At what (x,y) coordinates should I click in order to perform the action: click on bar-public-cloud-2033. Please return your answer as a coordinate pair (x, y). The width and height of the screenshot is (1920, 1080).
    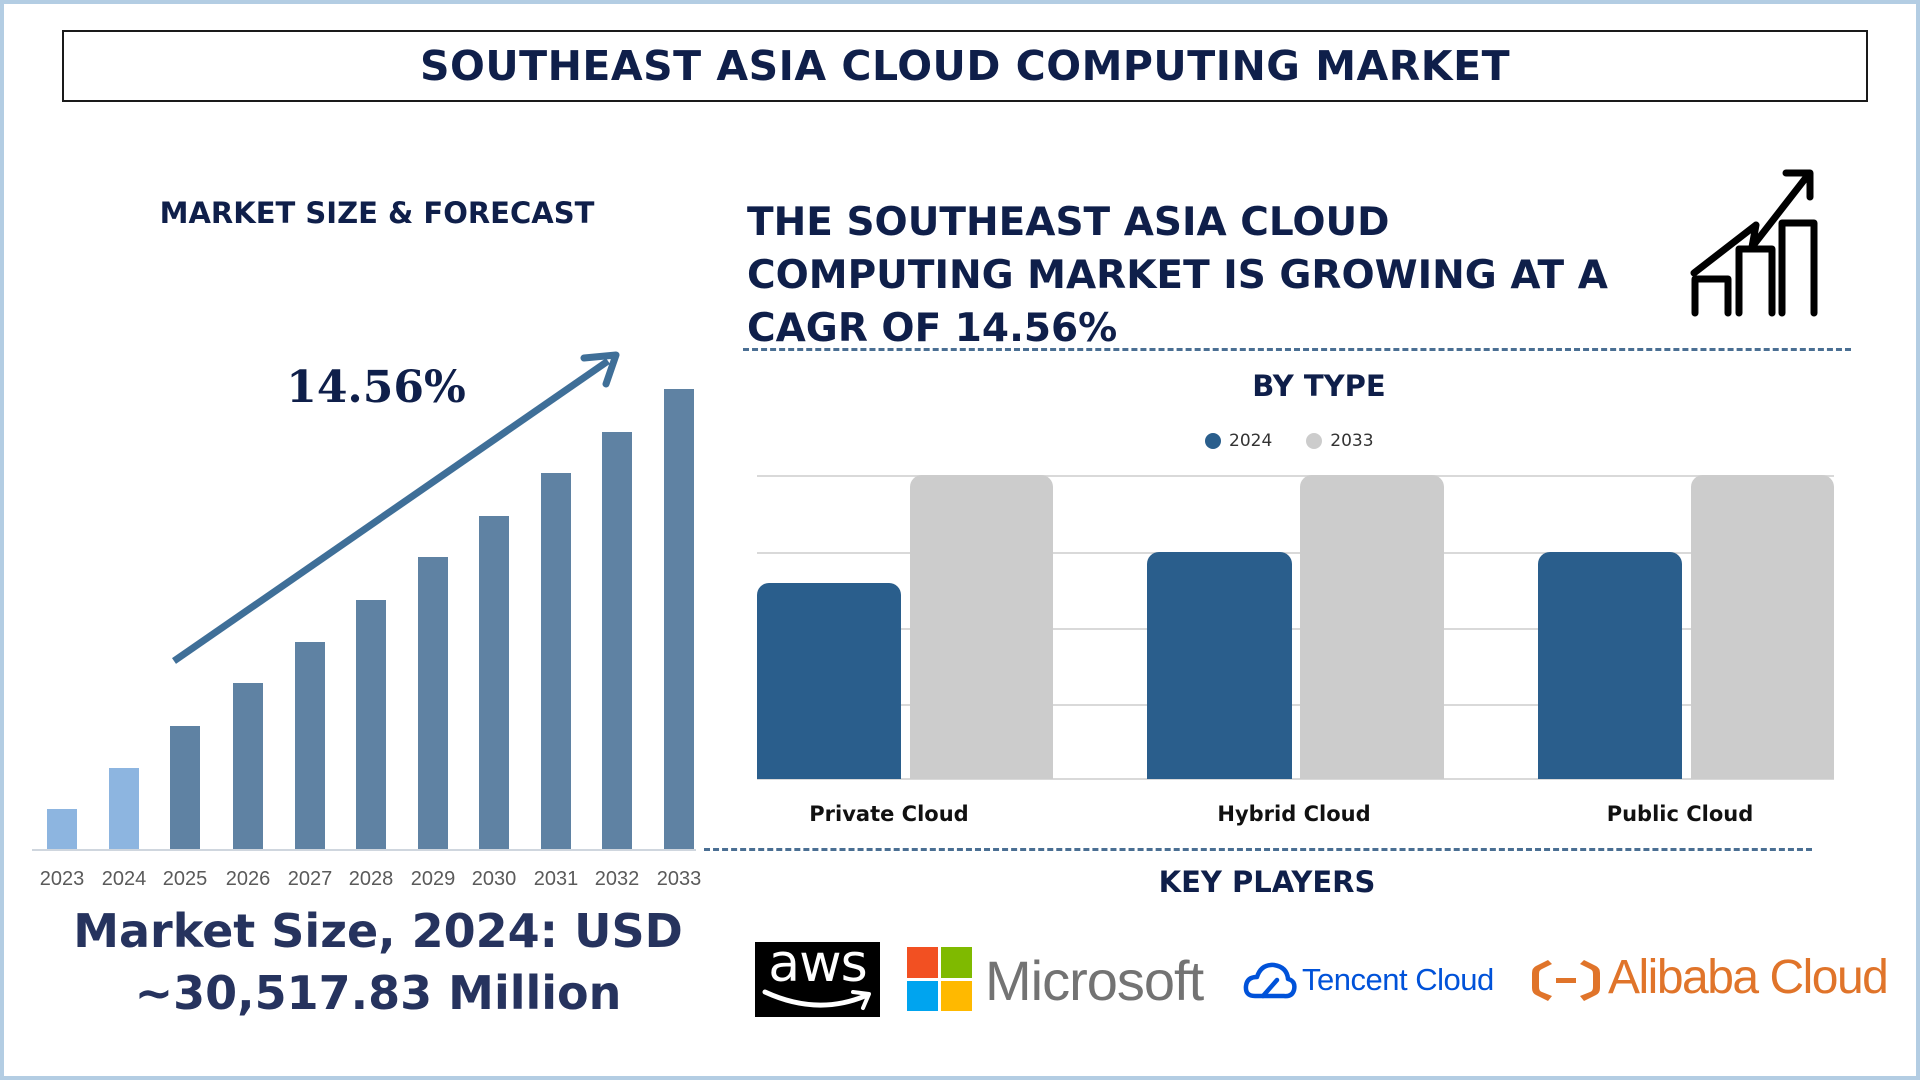
    Looking at the image, I should click on (1762, 627).